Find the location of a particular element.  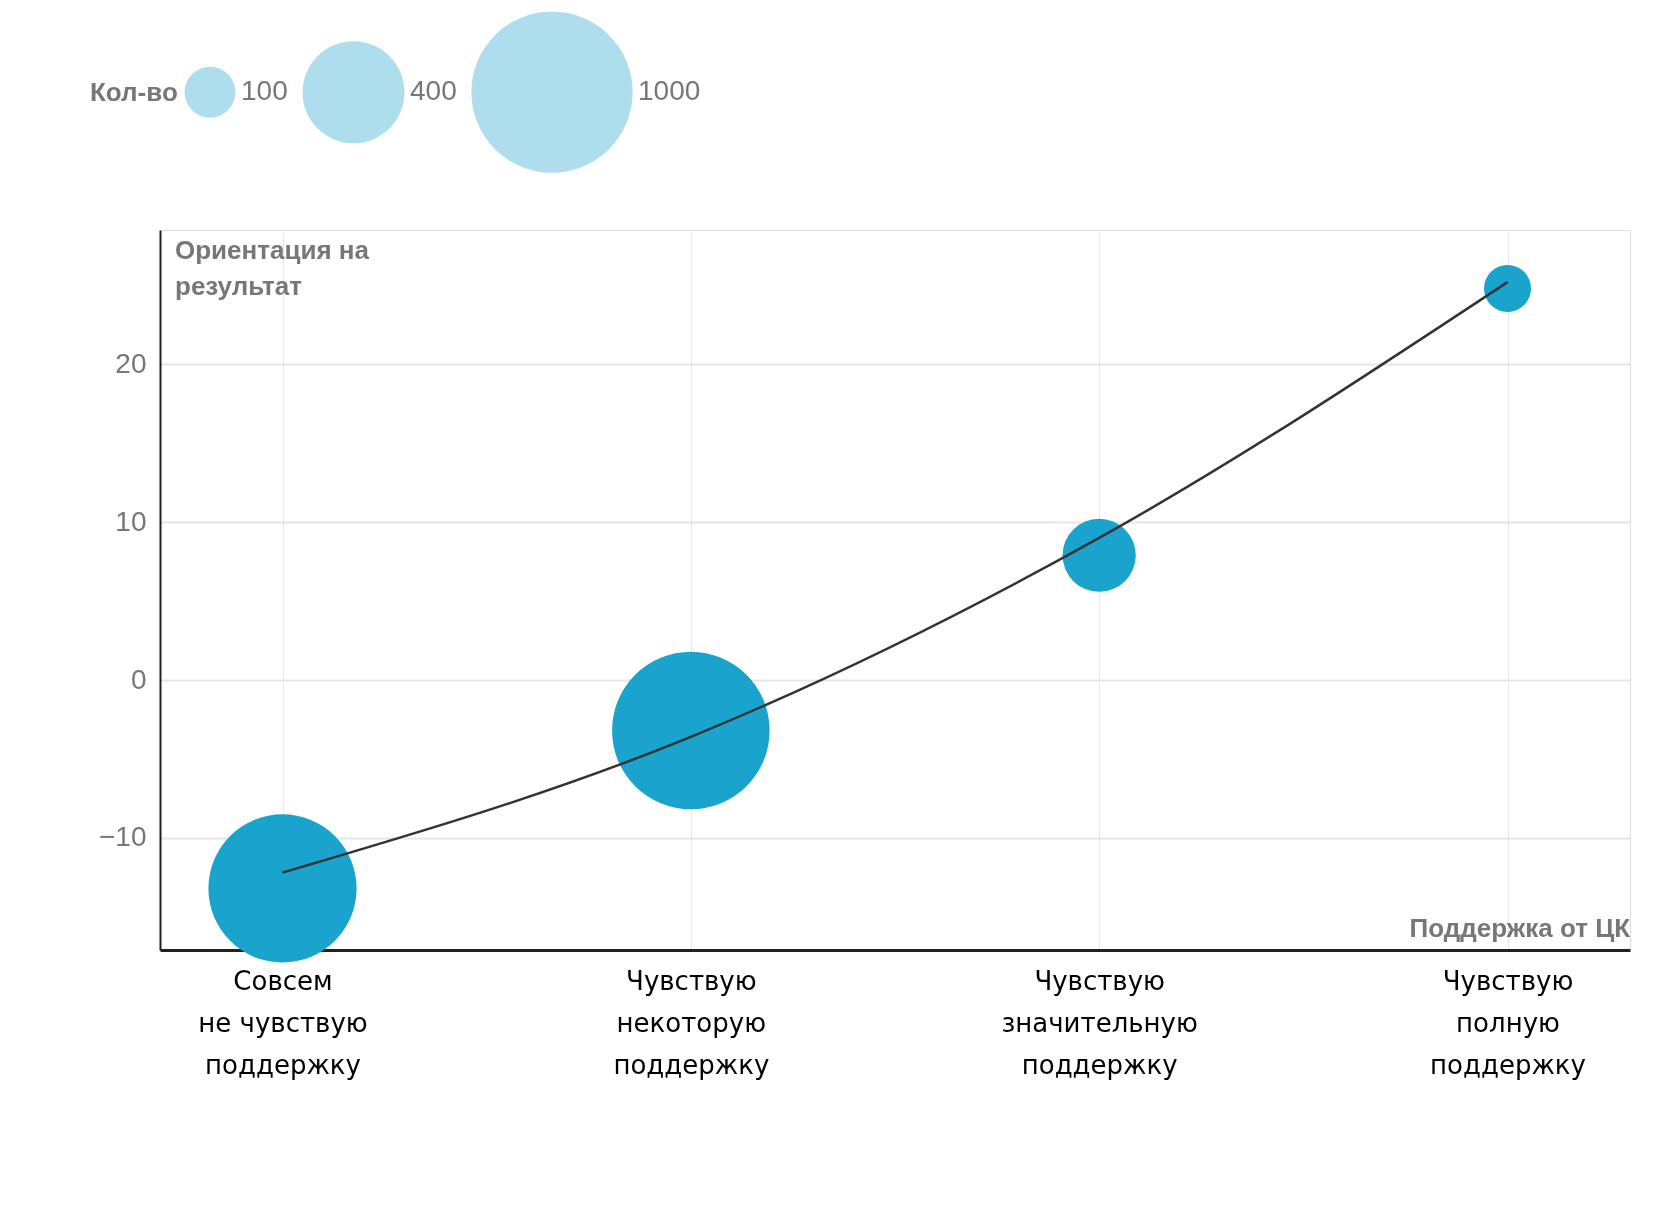

legend-title: Кол-во is located at coordinates (134, 92).